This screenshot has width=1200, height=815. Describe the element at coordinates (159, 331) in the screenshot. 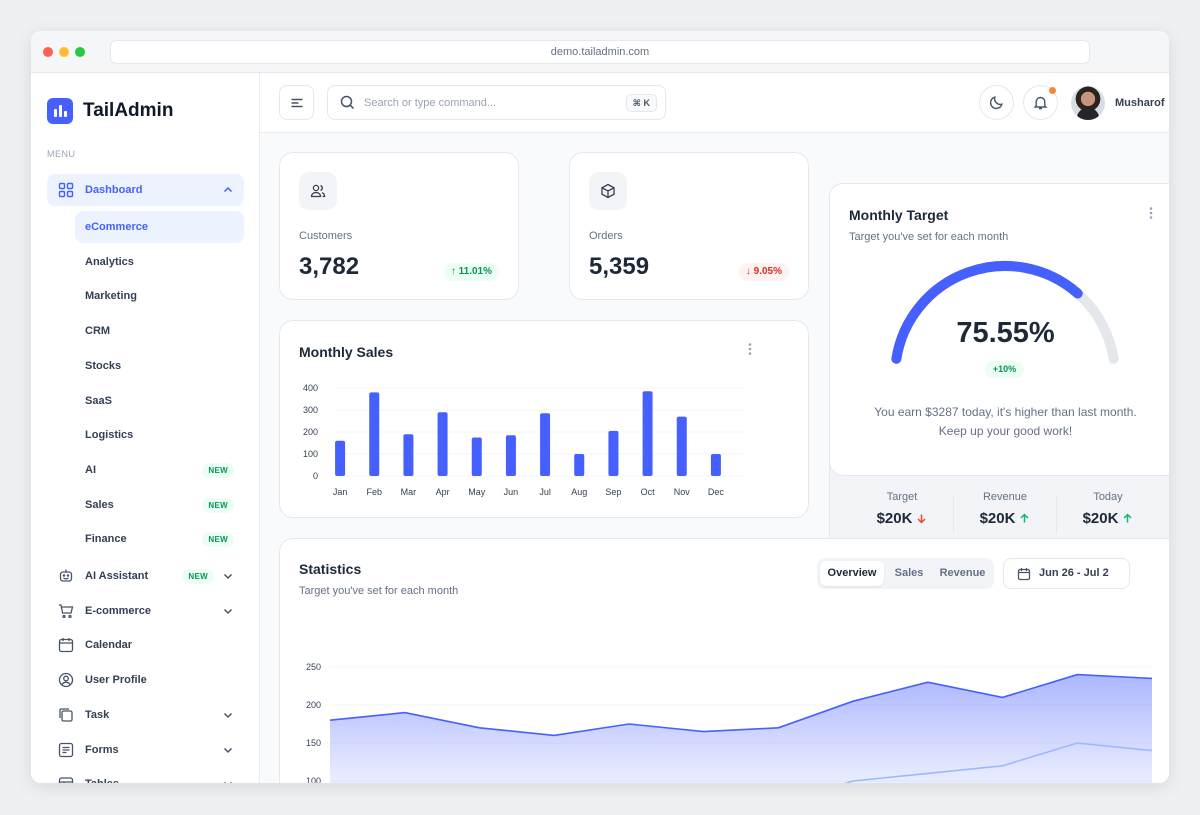

I see `sidebar-subitem-crm: CRM` at that location.